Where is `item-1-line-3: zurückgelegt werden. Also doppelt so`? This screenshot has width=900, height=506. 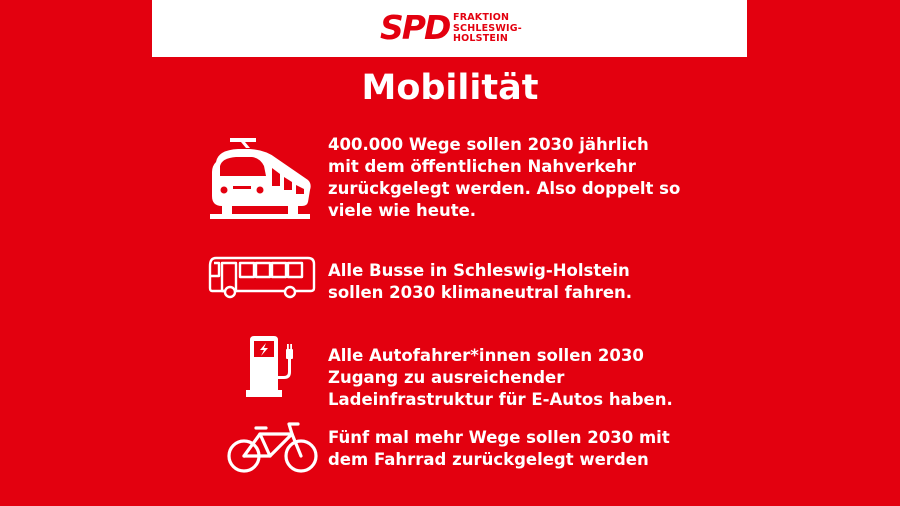 item-1-line-3: zurückgelegt werden. Also doppelt so is located at coordinates (504, 188).